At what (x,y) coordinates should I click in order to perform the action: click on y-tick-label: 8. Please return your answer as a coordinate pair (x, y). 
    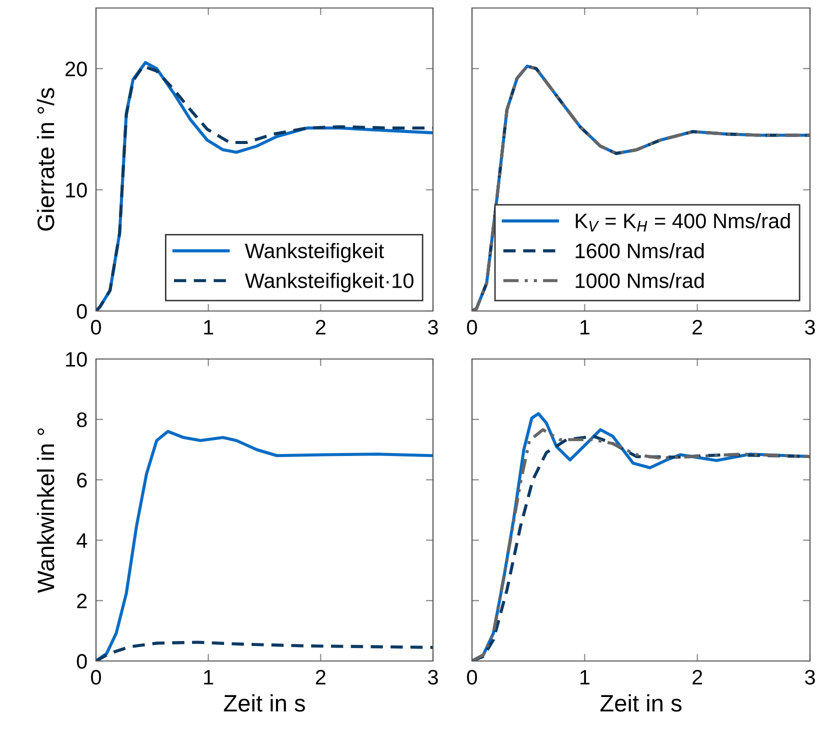
    Looking at the image, I should click on (81, 420).